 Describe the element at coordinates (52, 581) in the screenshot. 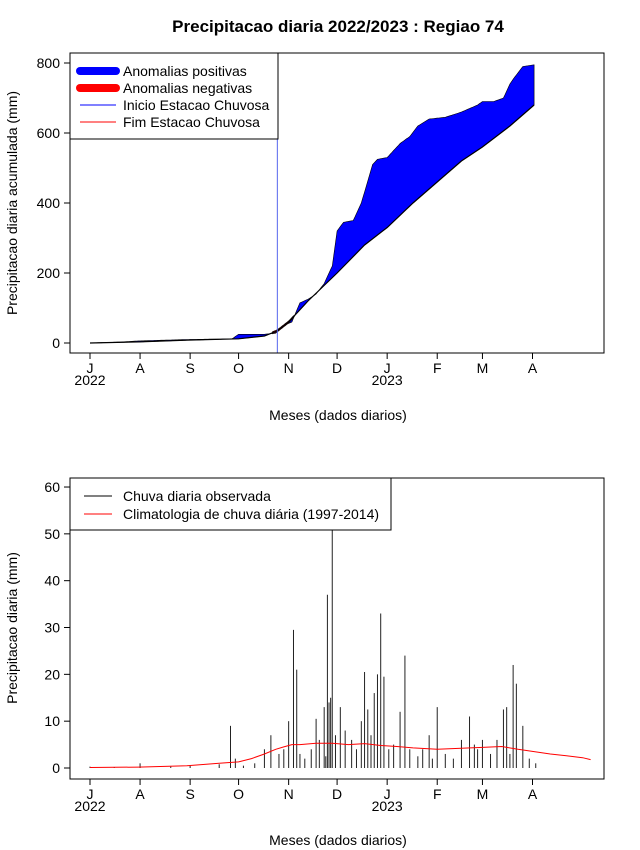

I see `y-tick-label: 40` at that location.